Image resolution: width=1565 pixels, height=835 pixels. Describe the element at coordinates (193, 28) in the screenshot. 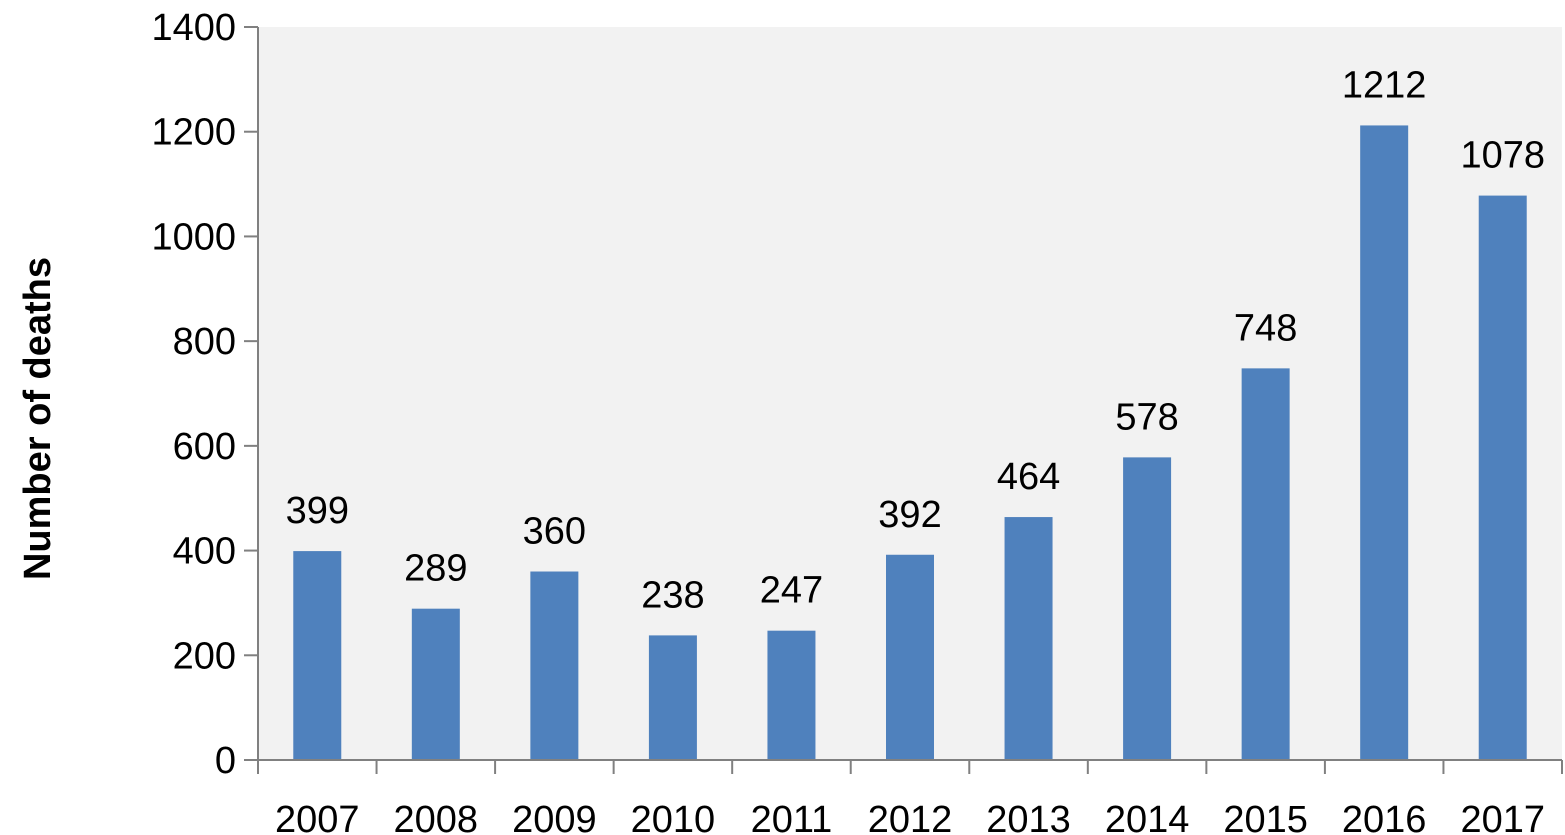

I see `y-tick-label: 1400` at that location.